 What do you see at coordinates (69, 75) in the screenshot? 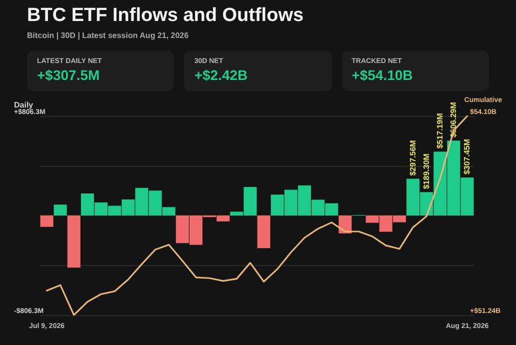
I see `text: +$307.5M` at bounding box center [69, 75].